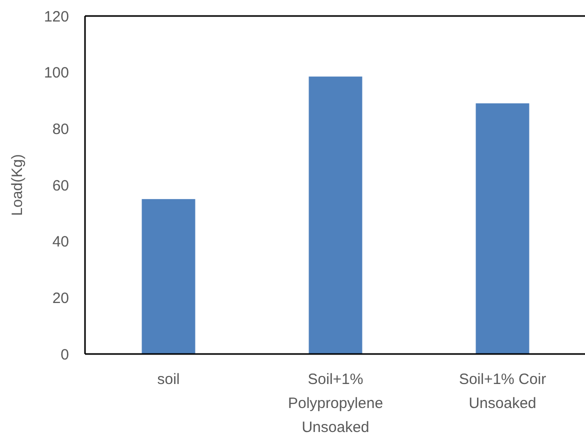 This screenshot has width=585, height=448. What do you see at coordinates (168, 379) in the screenshot?
I see `x-tick-label: soil` at bounding box center [168, 379].